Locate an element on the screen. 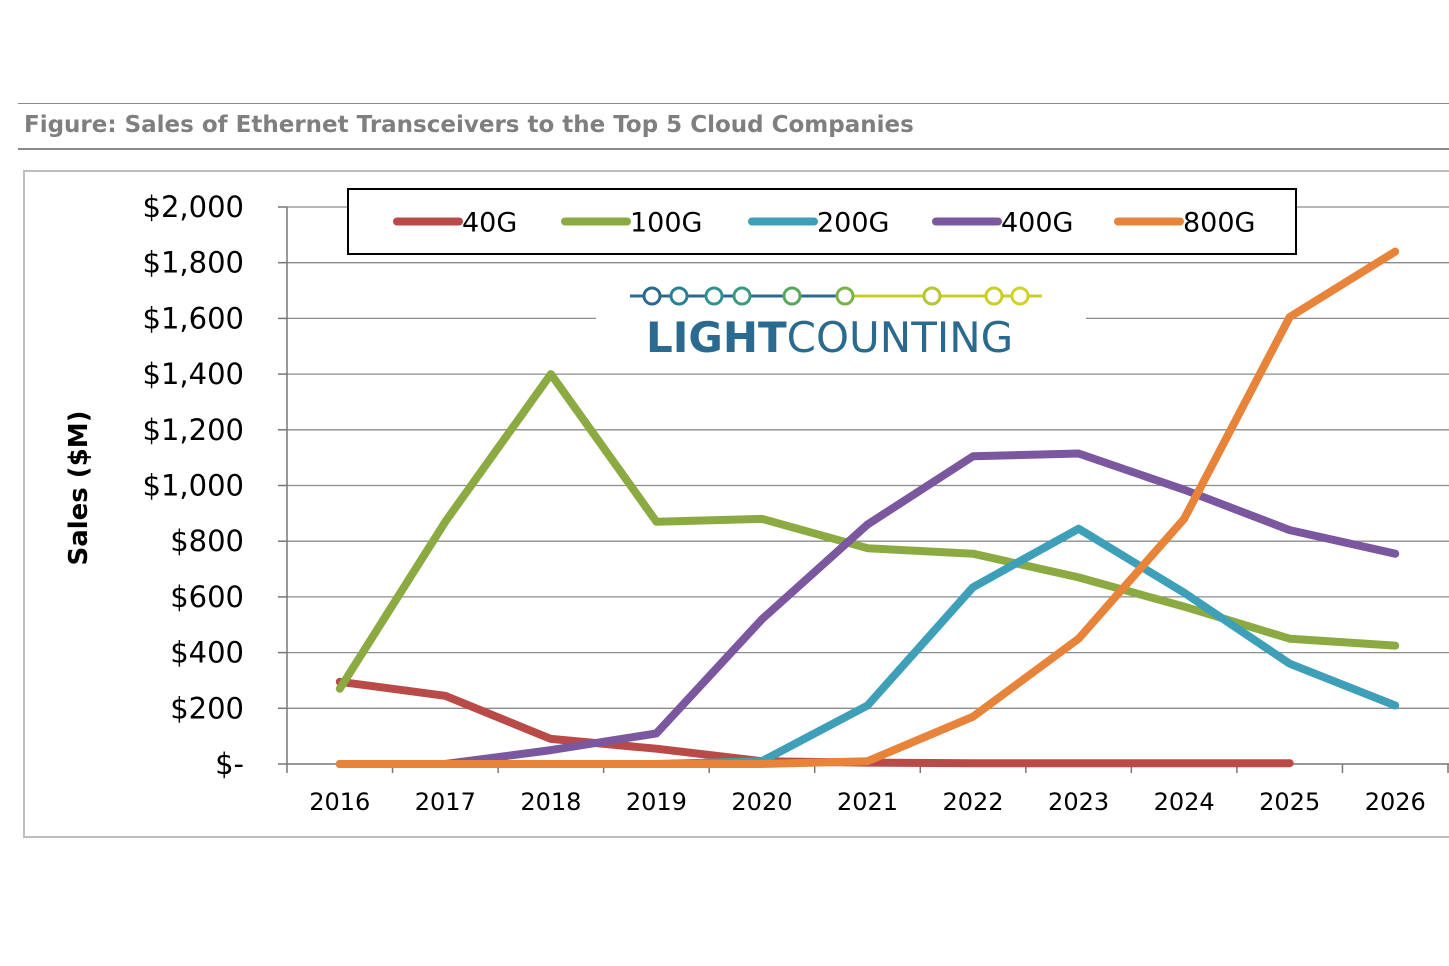 This screenshot has width=1449, height=966. y-tick-label: $1,600 is located at coordinates (193, 318).